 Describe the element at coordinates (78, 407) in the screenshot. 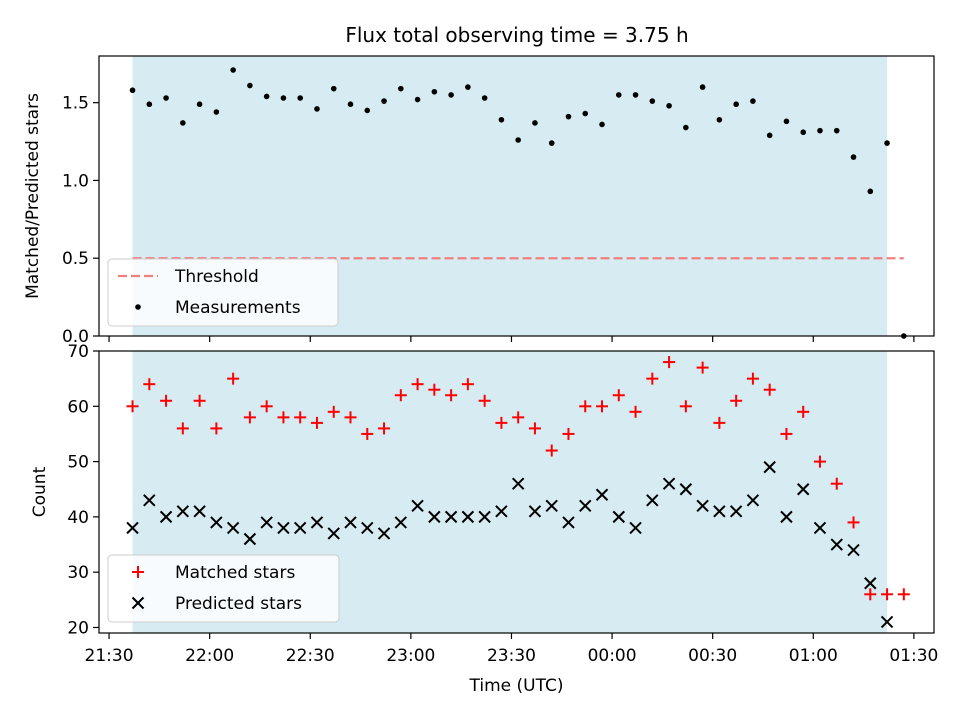

I see `bottom-y-tick-label: 60` at that location.